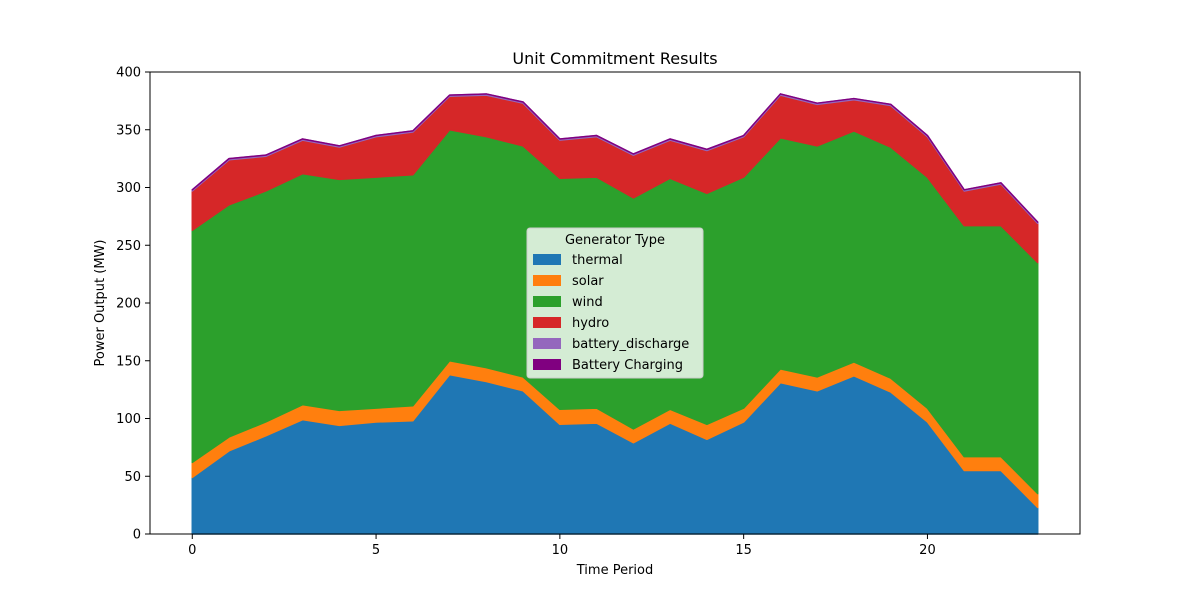  I want to click on x-tick-label: 10, so click(560, 550).